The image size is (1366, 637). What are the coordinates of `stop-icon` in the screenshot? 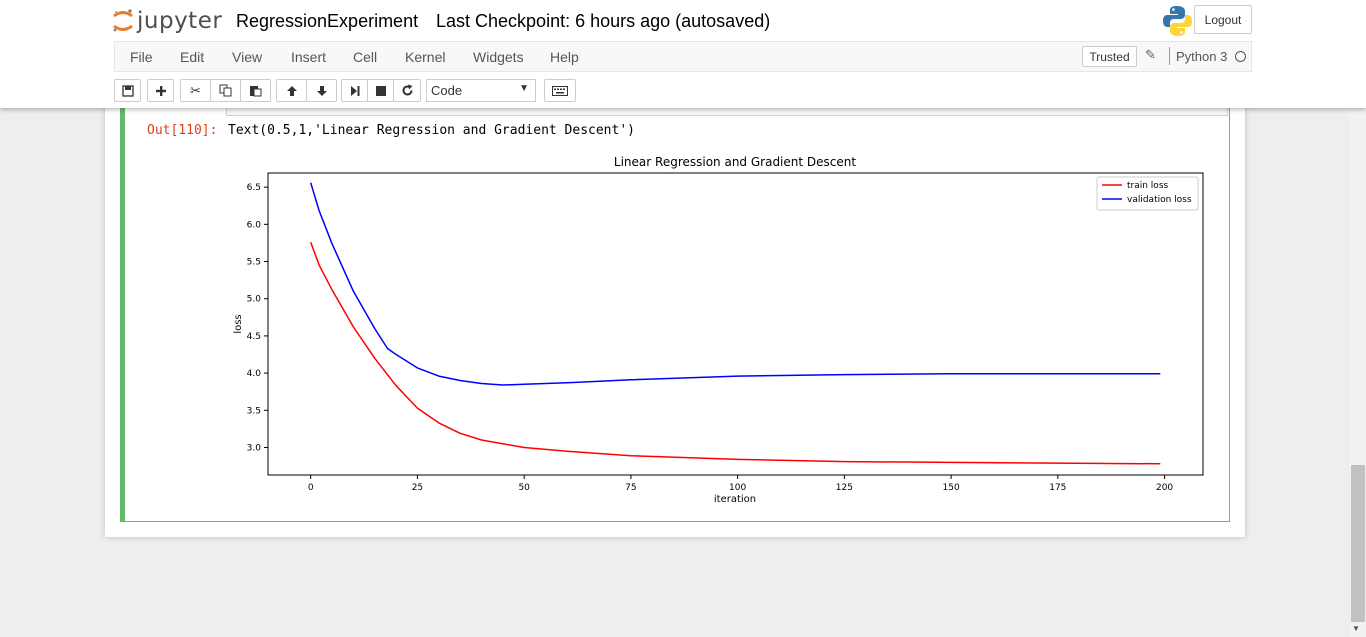 It's located at (380, 90).